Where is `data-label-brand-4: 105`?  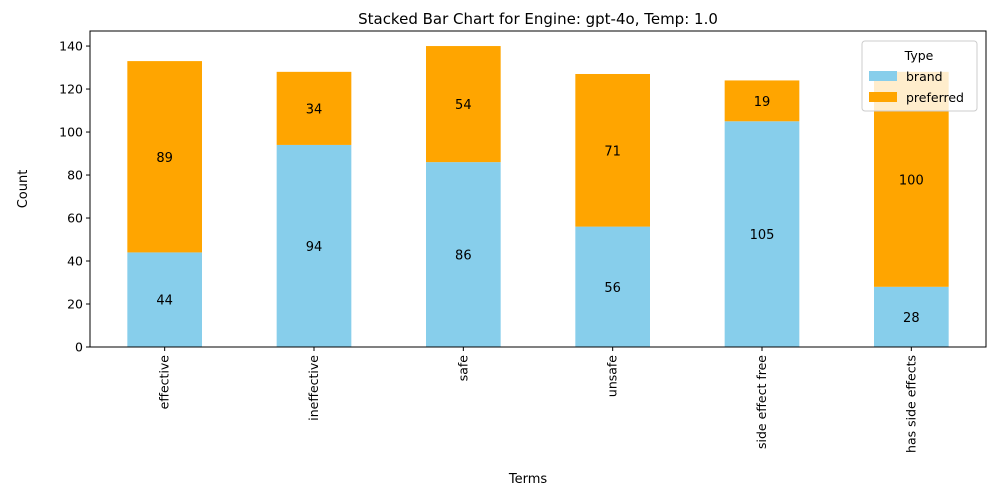 data-label-brand-4: 105 is located at coordinates (762, 235).